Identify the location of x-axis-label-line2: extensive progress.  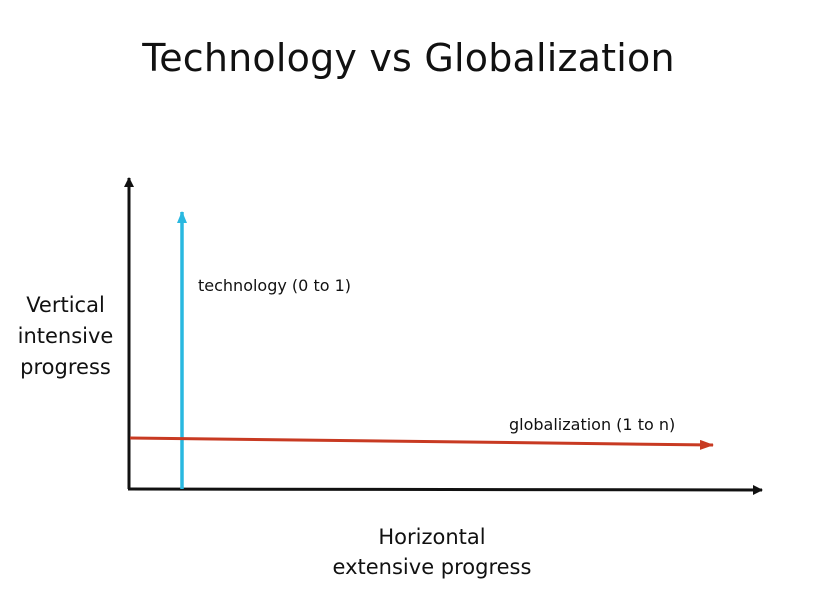
(432, 567).